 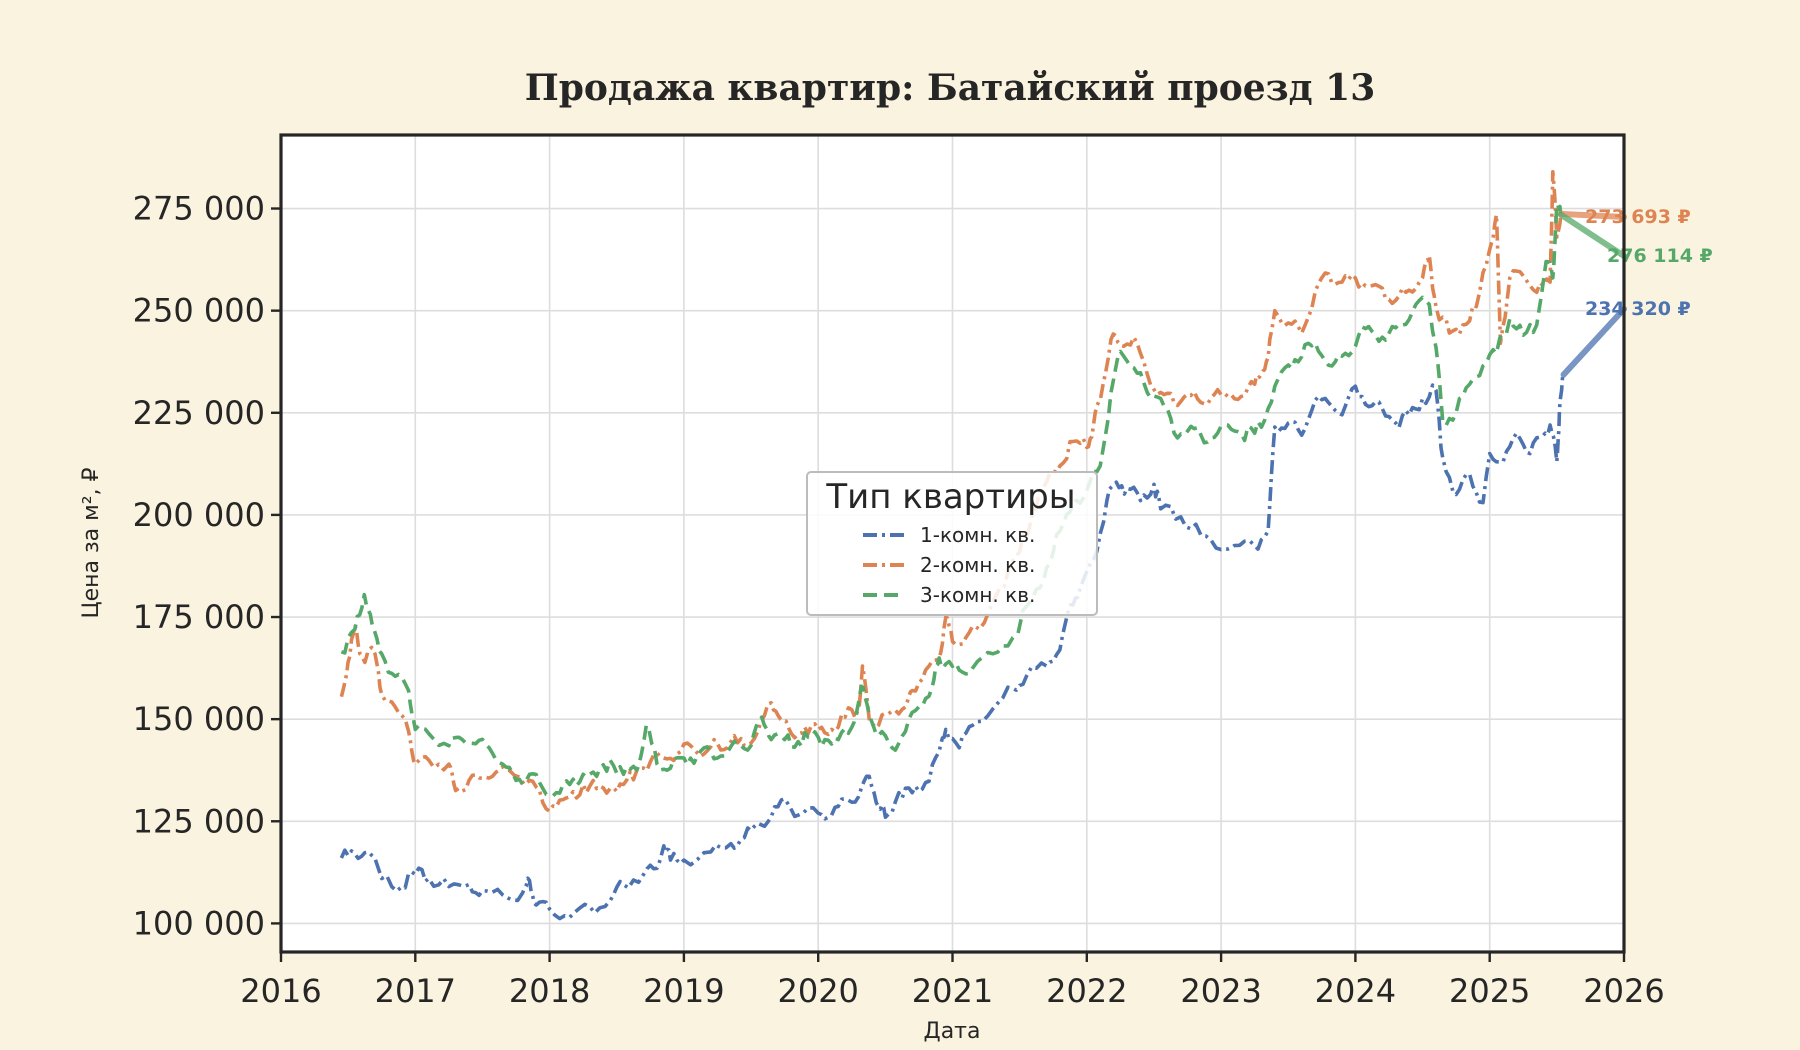 I want to click on y-tick-label: 200 000, so click(x=199, y=515).